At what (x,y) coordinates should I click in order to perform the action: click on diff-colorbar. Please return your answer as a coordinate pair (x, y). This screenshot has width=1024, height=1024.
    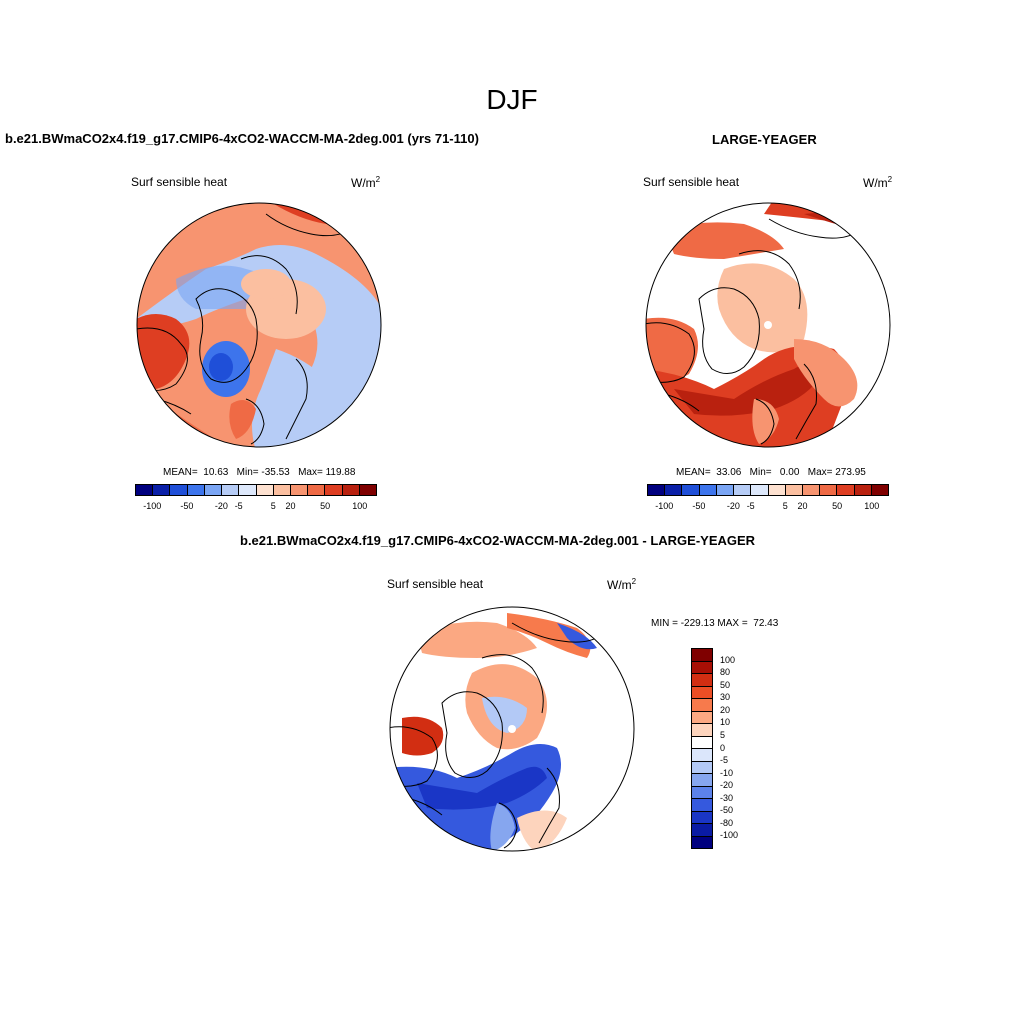
    Looking at the image, I should click on (702, 748).